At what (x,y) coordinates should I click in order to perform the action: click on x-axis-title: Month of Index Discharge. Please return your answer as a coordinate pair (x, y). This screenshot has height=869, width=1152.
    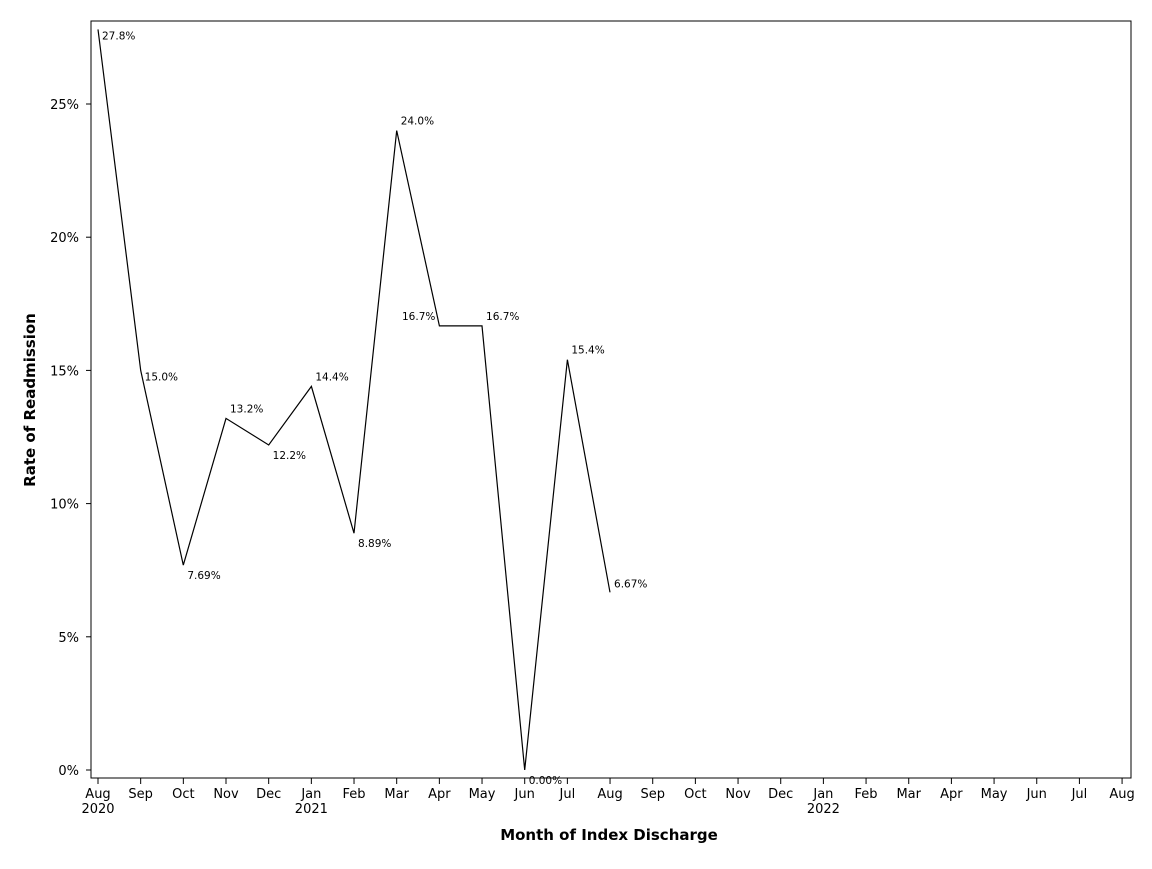
    Looking at the image, I should click on (609, 835).